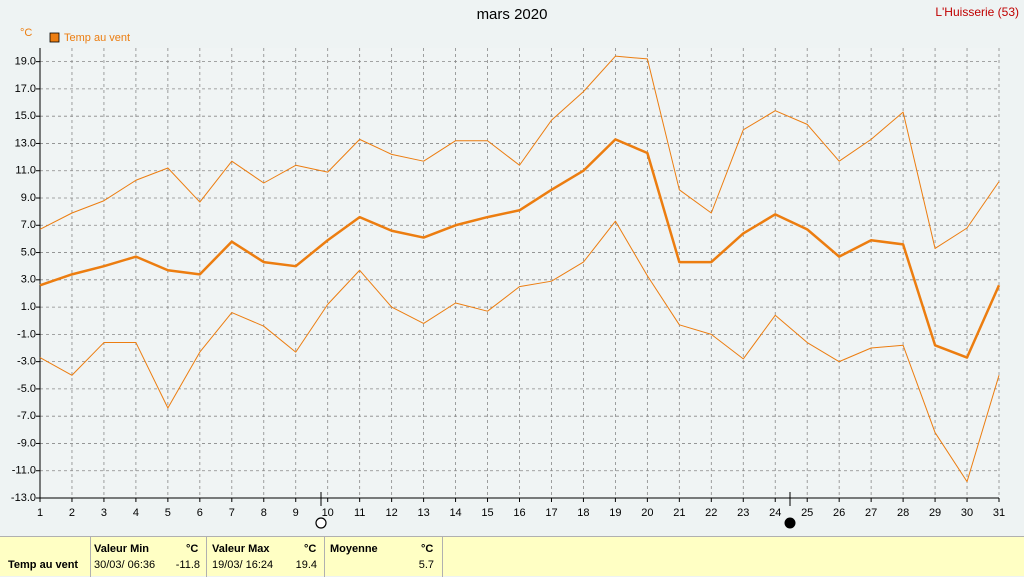 This screenshot has height=577, width=1024. What do you see at coordinates (306, 565) in the screenshot?
I see `max-value: 19.4` at bounding box center [306, 565].